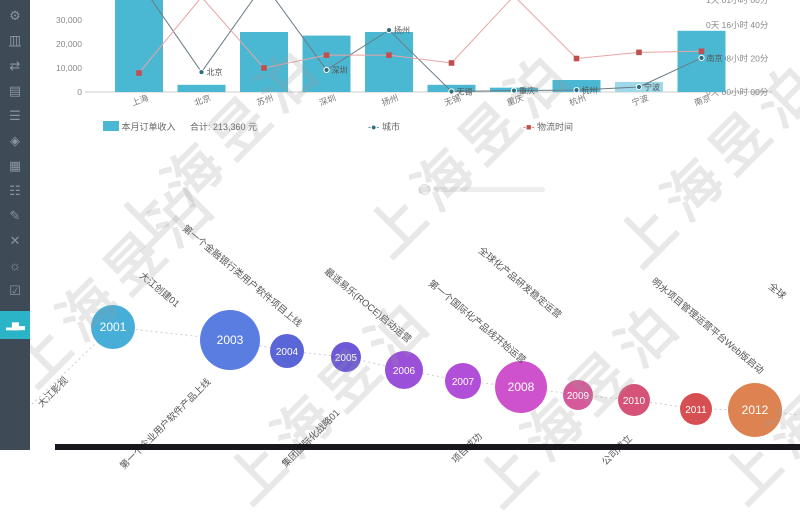 The image size is (800, 522). I want to click on bubble-year-label: 2012, so click(755, 410).